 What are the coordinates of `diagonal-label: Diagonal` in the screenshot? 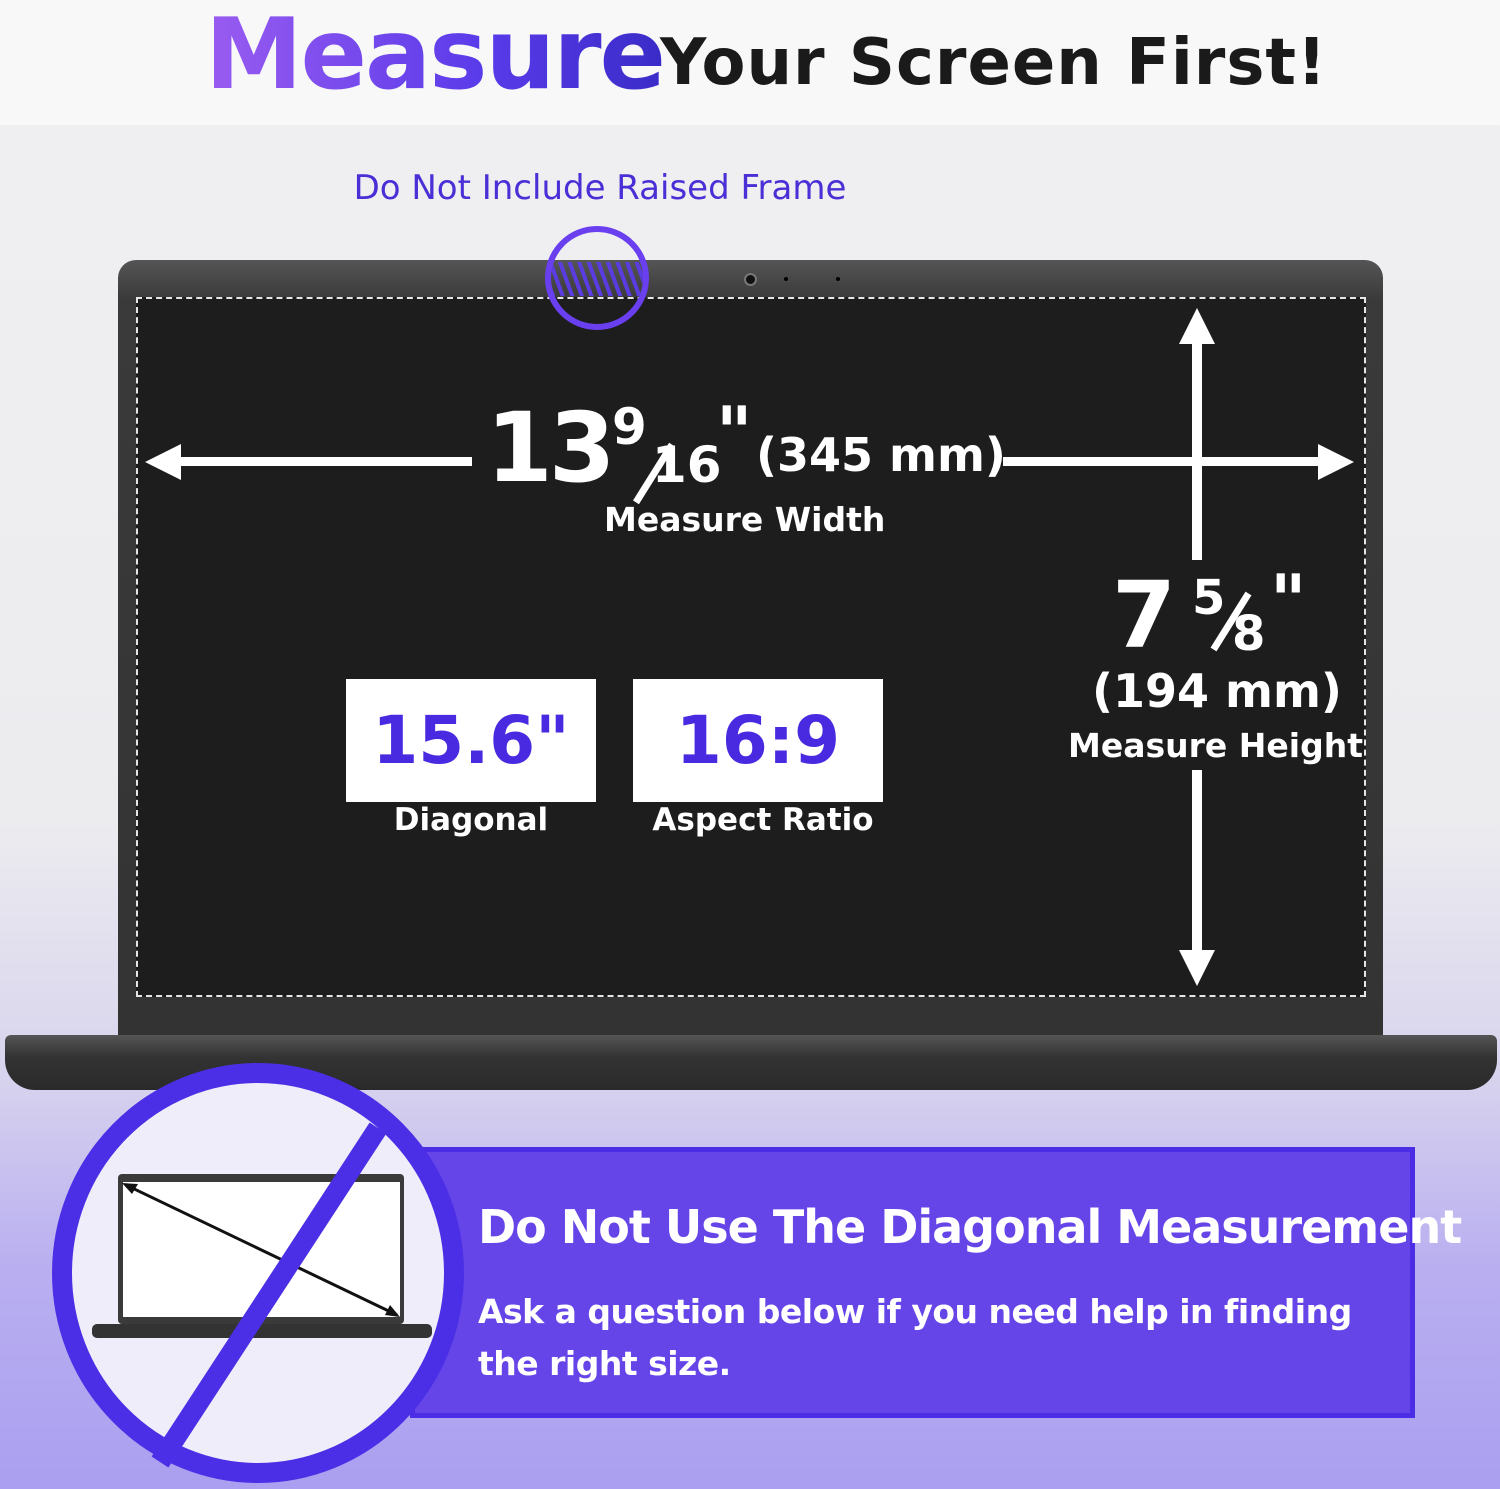 It's located at (471, 820).